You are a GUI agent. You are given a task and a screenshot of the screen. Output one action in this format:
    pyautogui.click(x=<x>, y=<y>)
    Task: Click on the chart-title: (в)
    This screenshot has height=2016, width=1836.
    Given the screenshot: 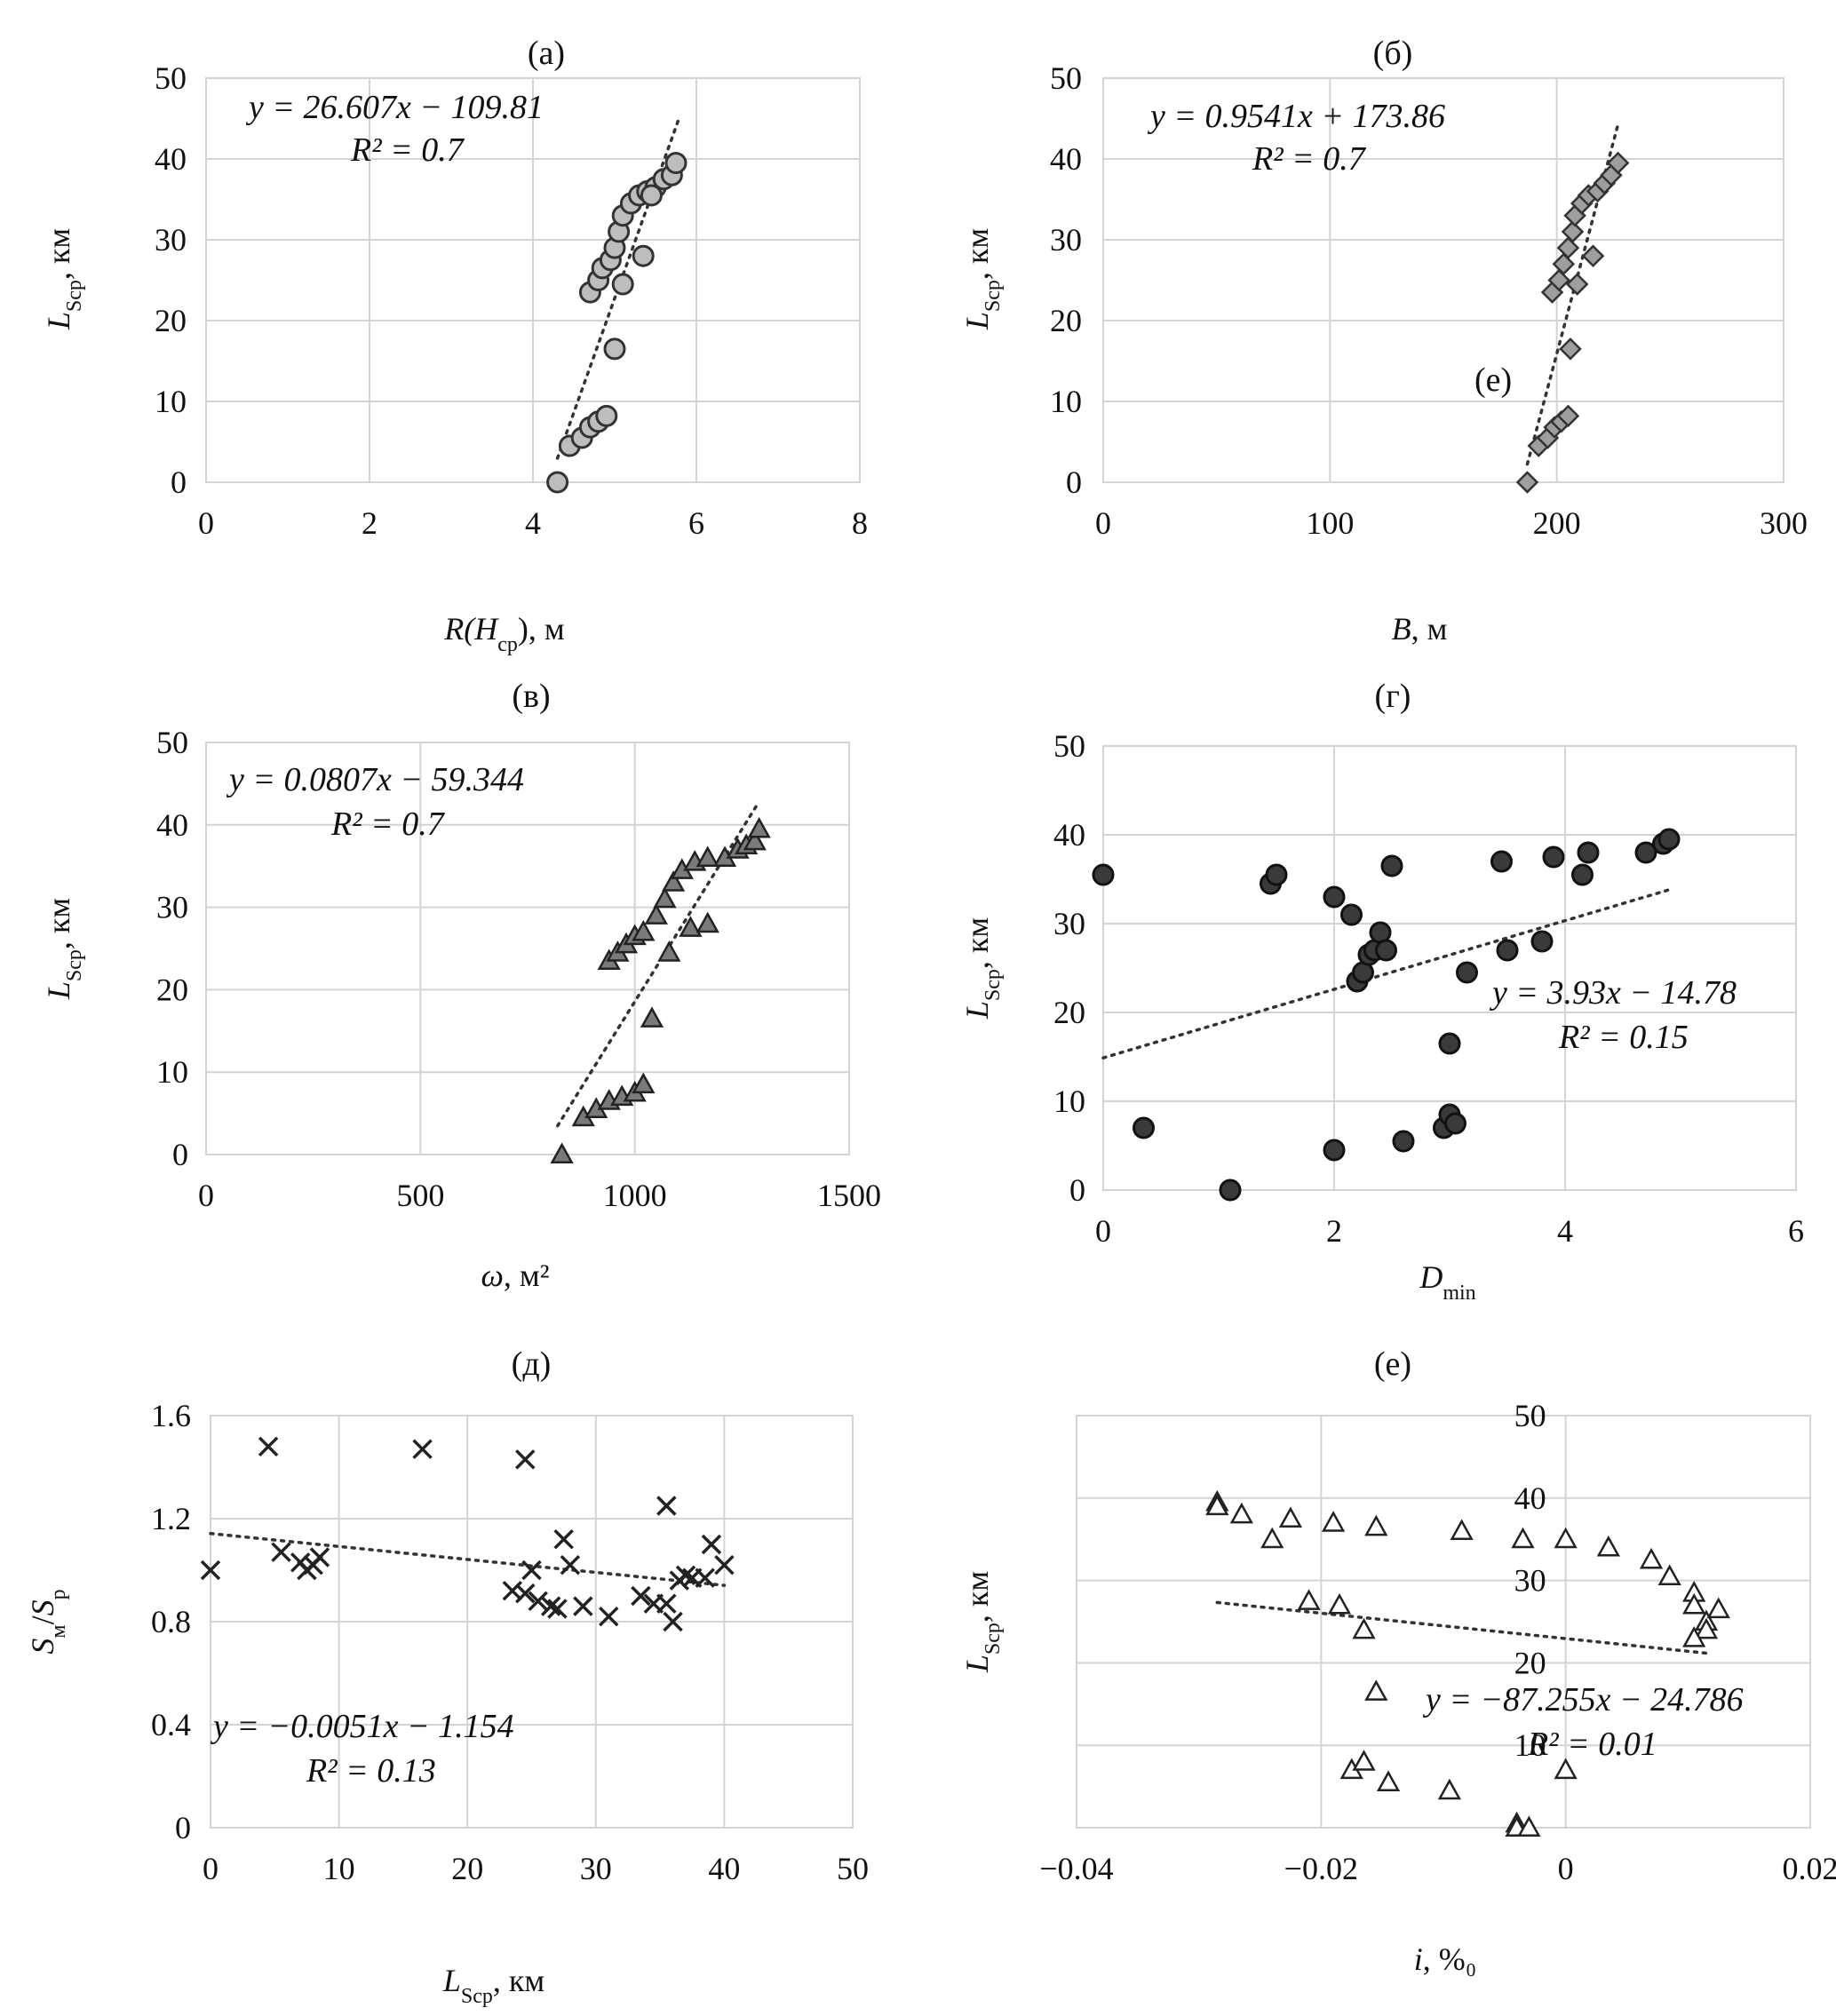 What is the action you would take?
    pyautogui.click(x=531, y=696)
    